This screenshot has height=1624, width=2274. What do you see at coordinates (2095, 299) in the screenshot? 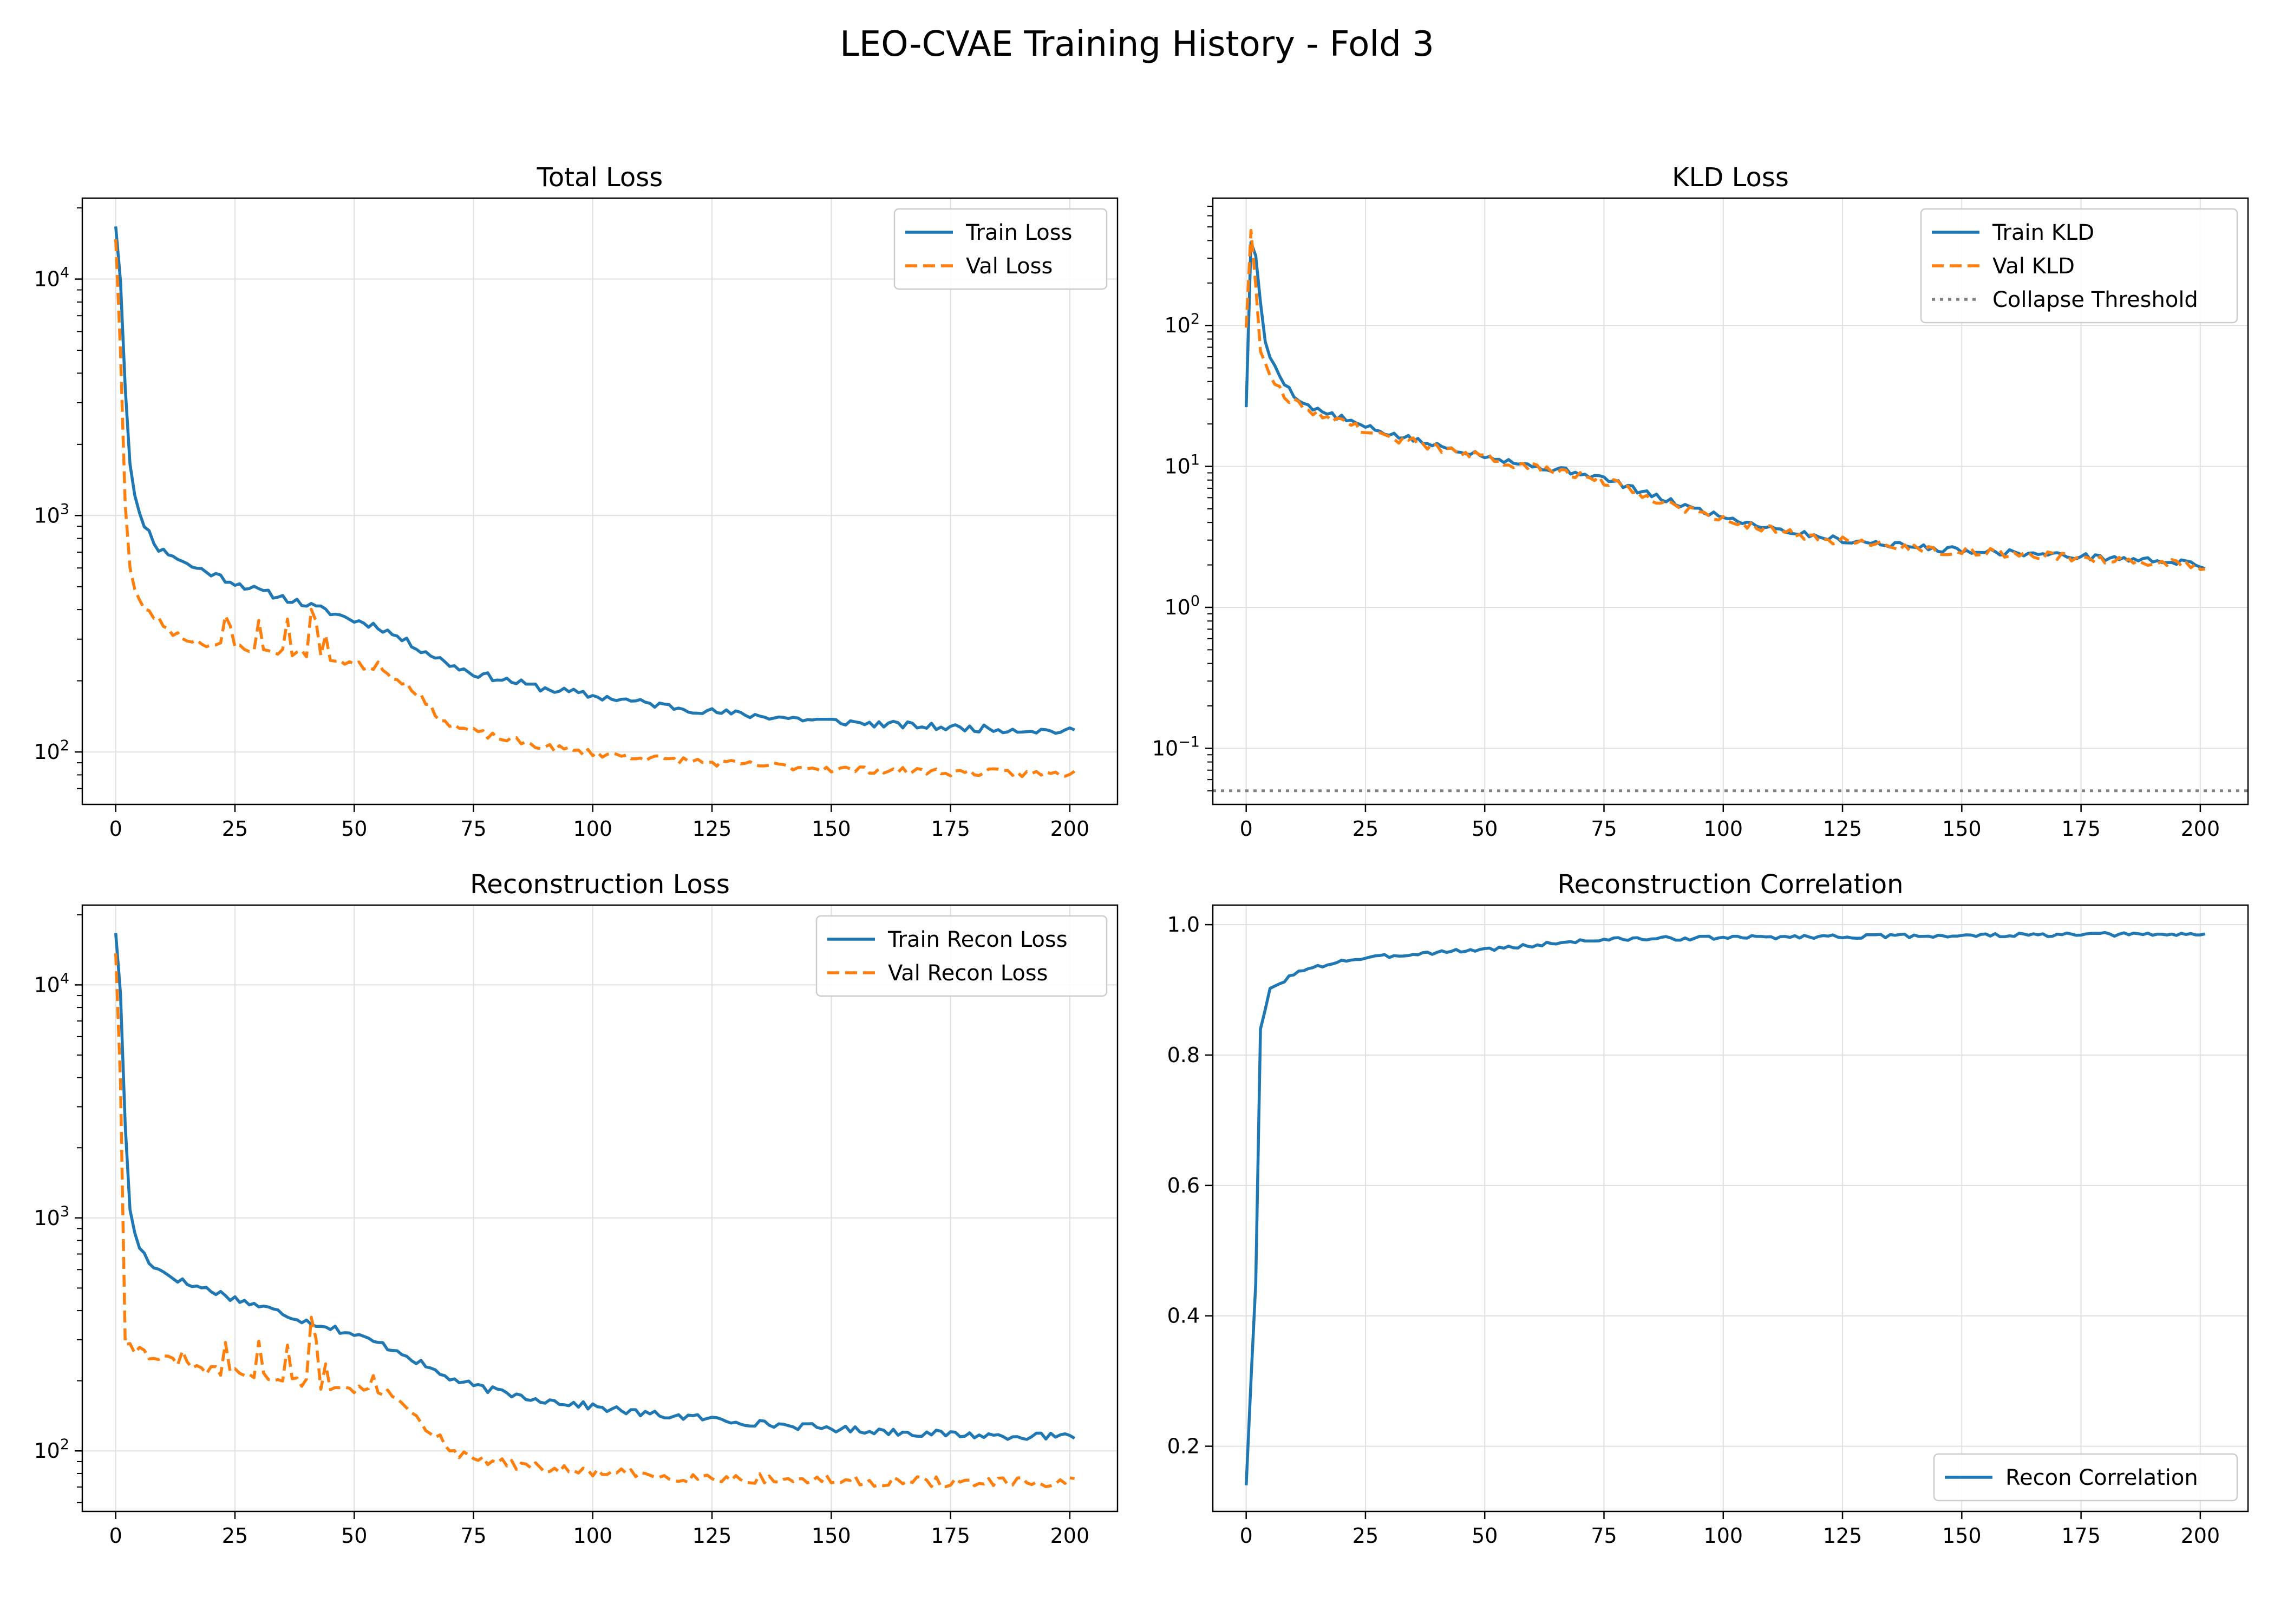
I see `legend-label: Collapse Threshold` at bounding box center [2095, 299].